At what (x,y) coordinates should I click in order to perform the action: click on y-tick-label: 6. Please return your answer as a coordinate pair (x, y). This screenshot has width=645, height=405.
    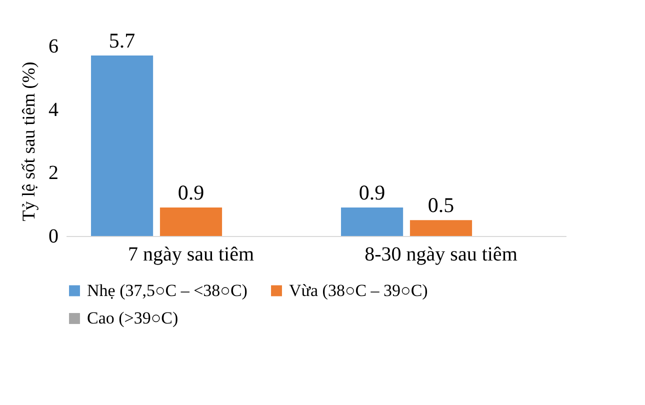
    Looking at the image, I should click on (53, 47).